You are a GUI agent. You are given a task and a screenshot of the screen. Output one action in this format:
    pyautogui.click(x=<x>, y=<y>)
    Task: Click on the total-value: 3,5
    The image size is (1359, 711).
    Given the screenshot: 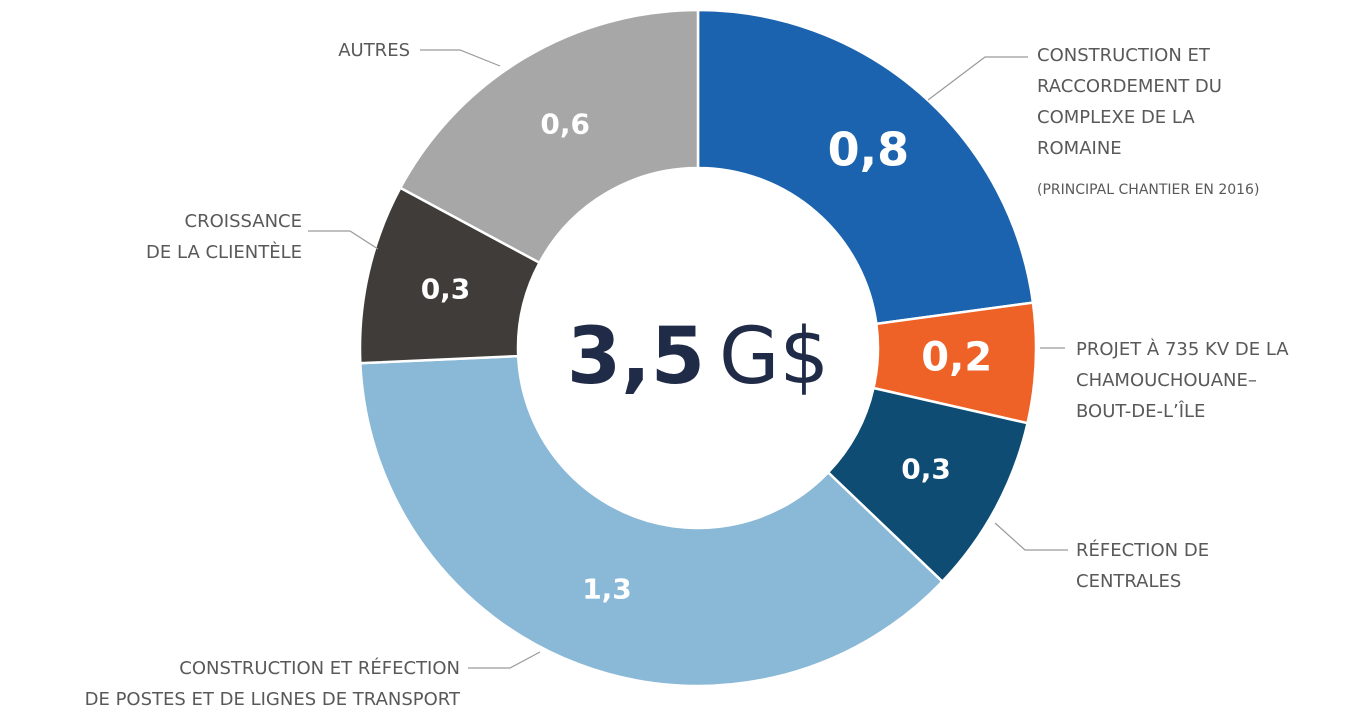 What is the action you would take?
    pyautogui.click(x=636, y=357)
    